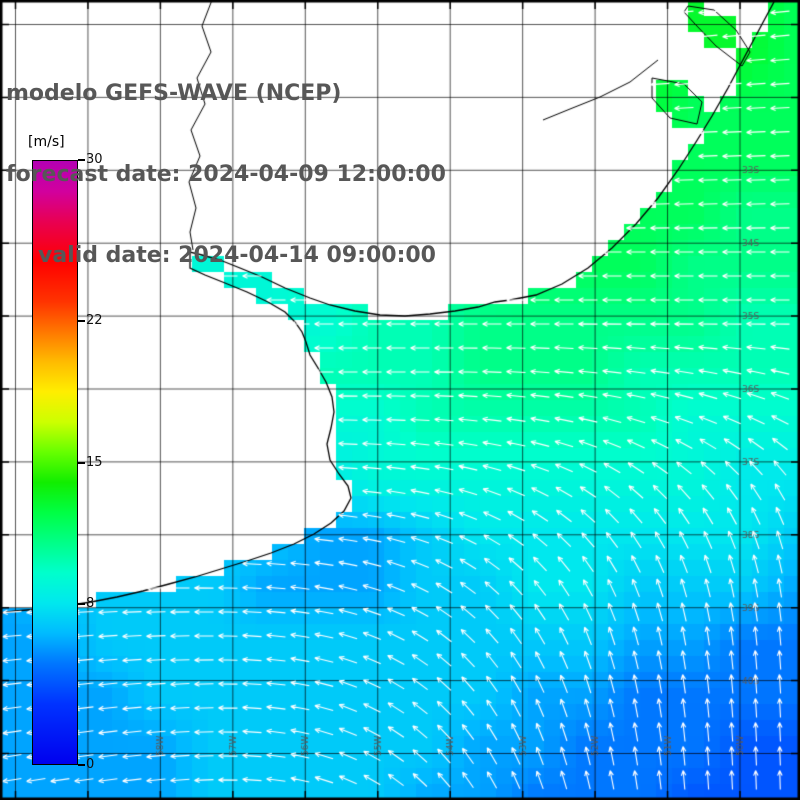  What do you see at coordinates (94, 321) in the screenshot?
I see `colorbar-tick-label: 22` at bounding box center [94, 321].